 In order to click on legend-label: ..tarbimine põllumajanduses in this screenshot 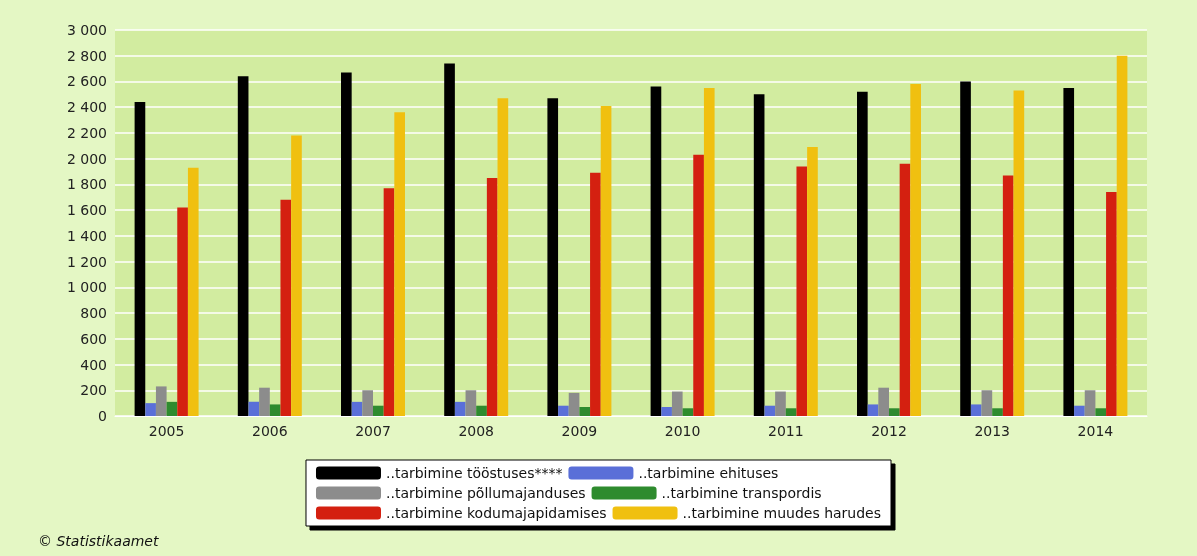, I will do `click(485, 493)`.